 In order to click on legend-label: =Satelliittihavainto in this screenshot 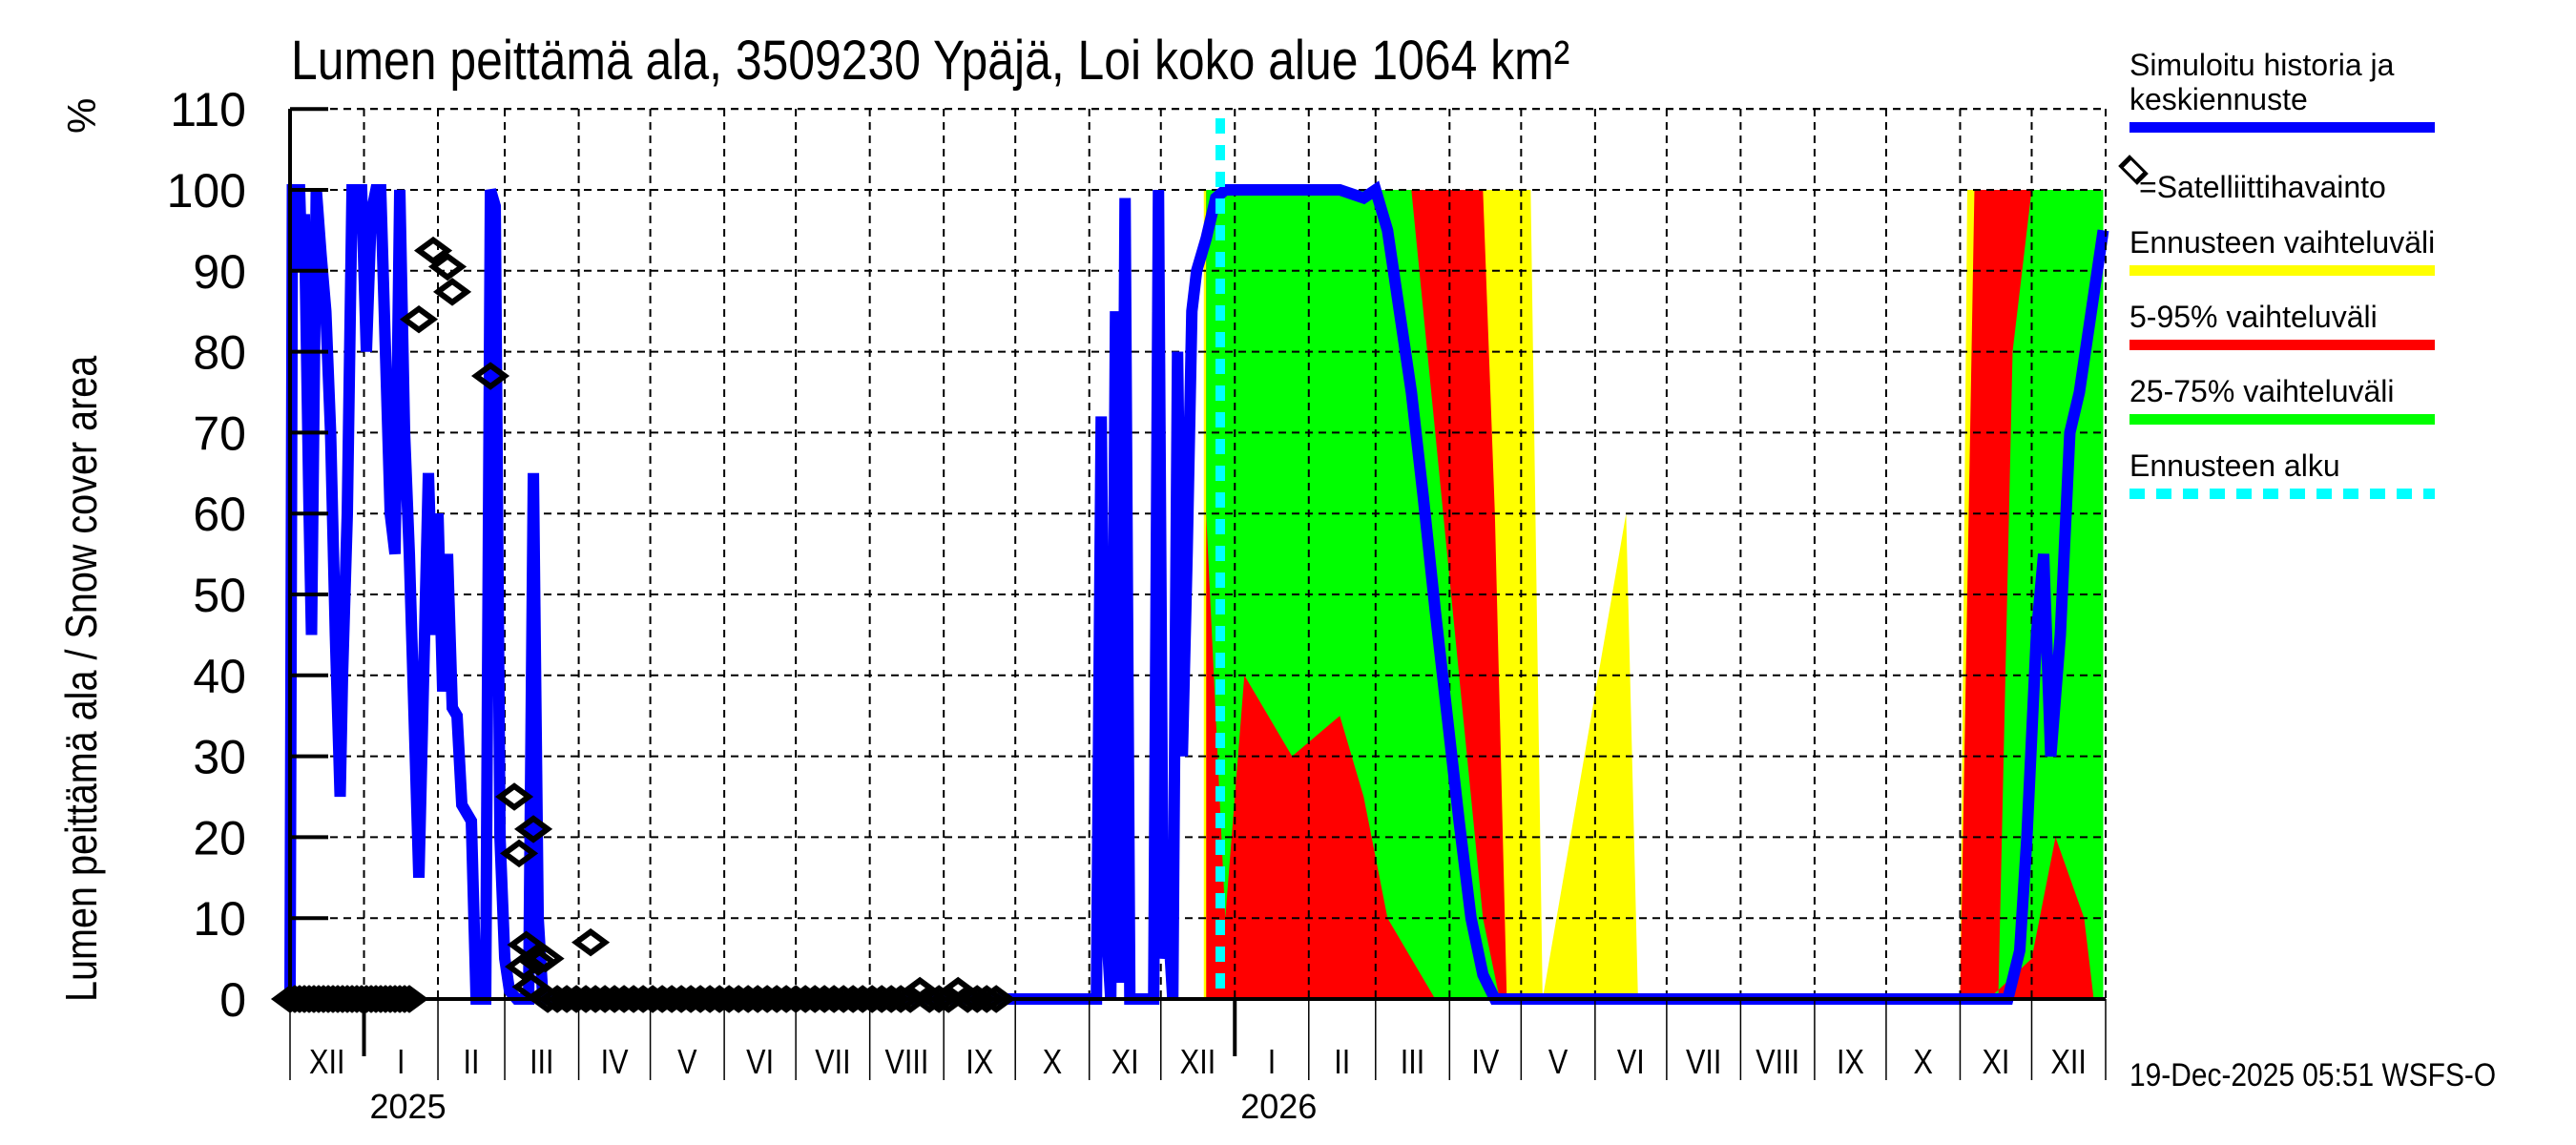, I will do `click(2262, 187)`.